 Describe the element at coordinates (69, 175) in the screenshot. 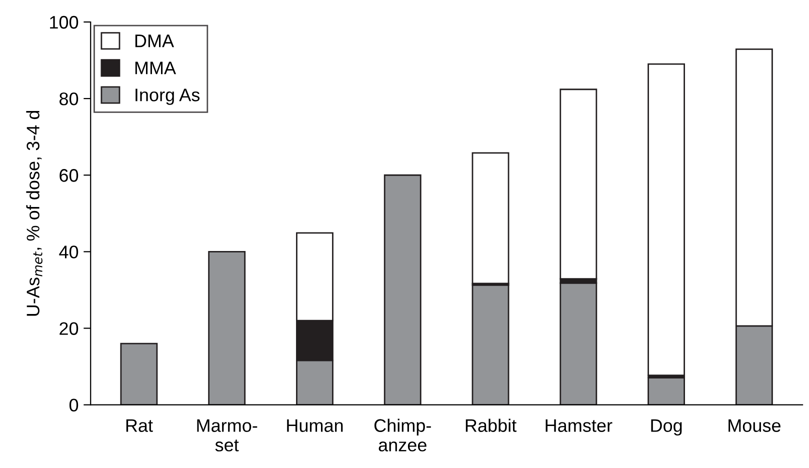

I see `y-tick-label: 60` at that location.